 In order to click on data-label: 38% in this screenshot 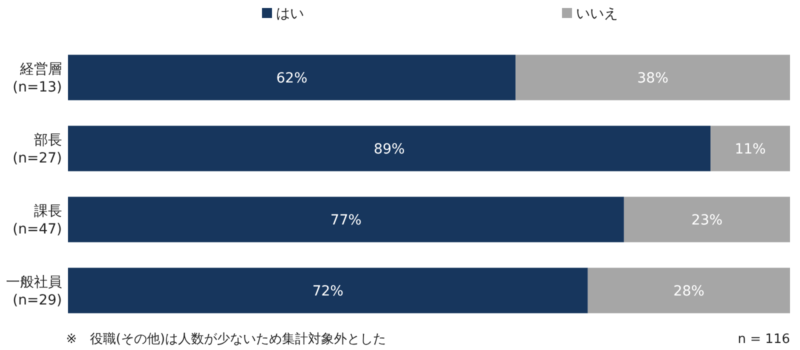, I will do `click(652, 78)`.